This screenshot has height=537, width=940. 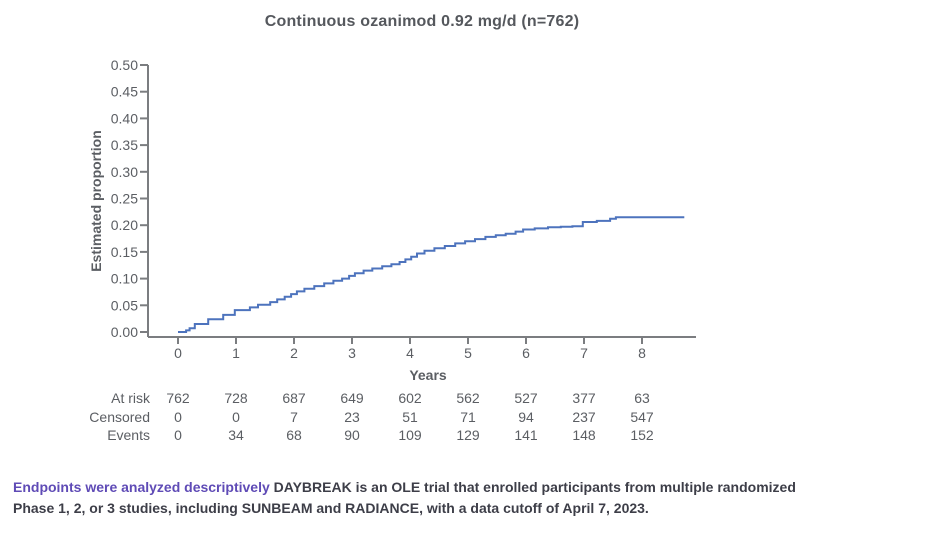 What do you see at coordinates (468, 398) in the screenshot?
I see `risk-value: 562` at bounding box center [468, 398].